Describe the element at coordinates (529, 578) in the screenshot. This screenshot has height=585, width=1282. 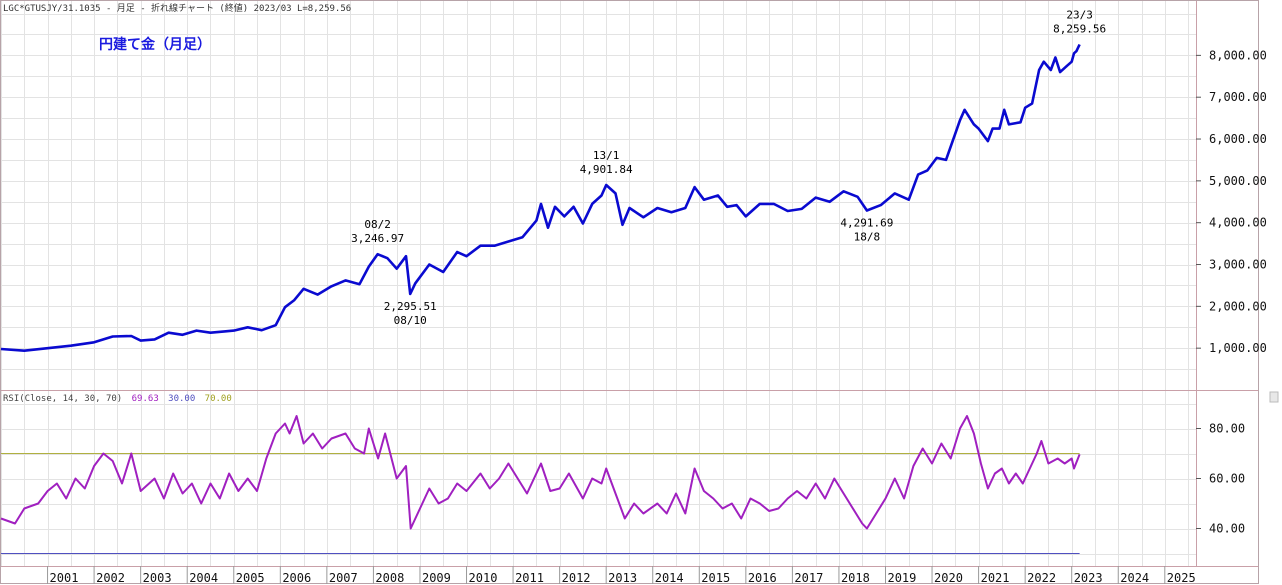
I see `x-tick-label: 2011` at that location.